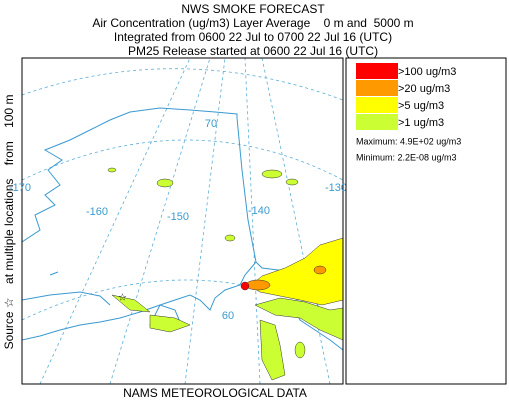  What do you see at coordinates (215, 393) in the screenshot?
I see `footer: NAMS METEOROLOGICAL DATA` at bounding box center [215, 393].